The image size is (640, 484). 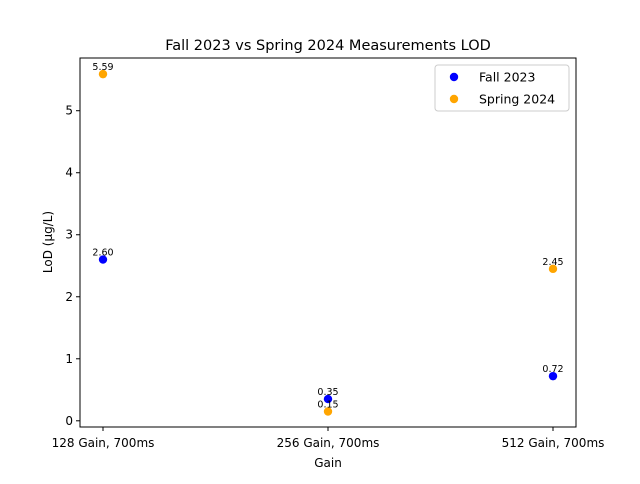 What do you see at coordinates (48, 242) in the screenshot?
I see `y-axis-label: LoD (µg/L)` at bounding box center [48, 242].